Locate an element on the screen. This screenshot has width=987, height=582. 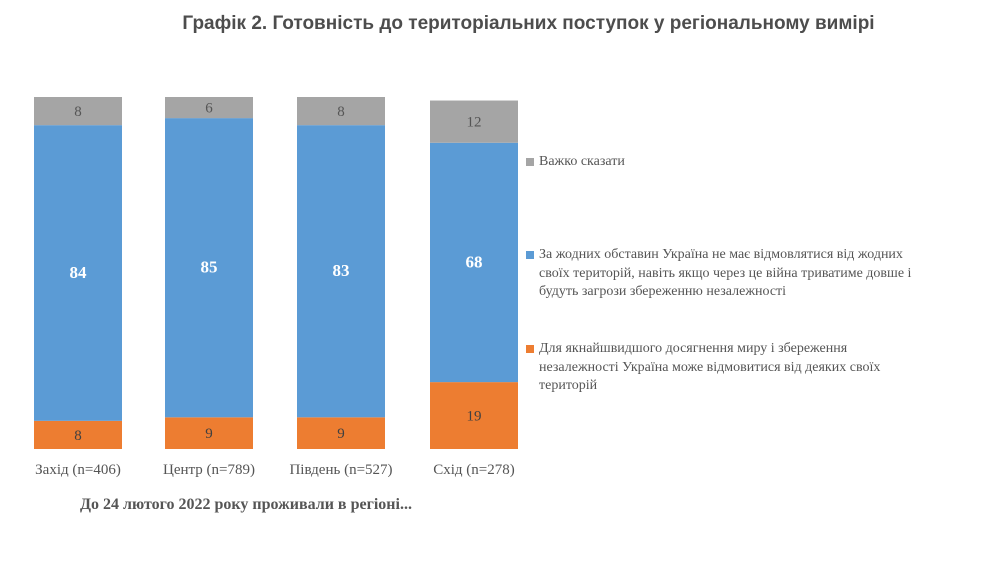
bar-group: 9 85 6 is located at coordinates (209, 273).